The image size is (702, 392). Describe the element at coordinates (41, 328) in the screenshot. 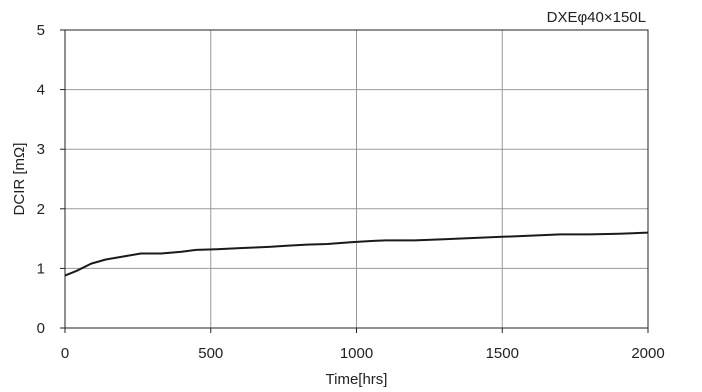

I see `y-tick-label: 0` at that location.